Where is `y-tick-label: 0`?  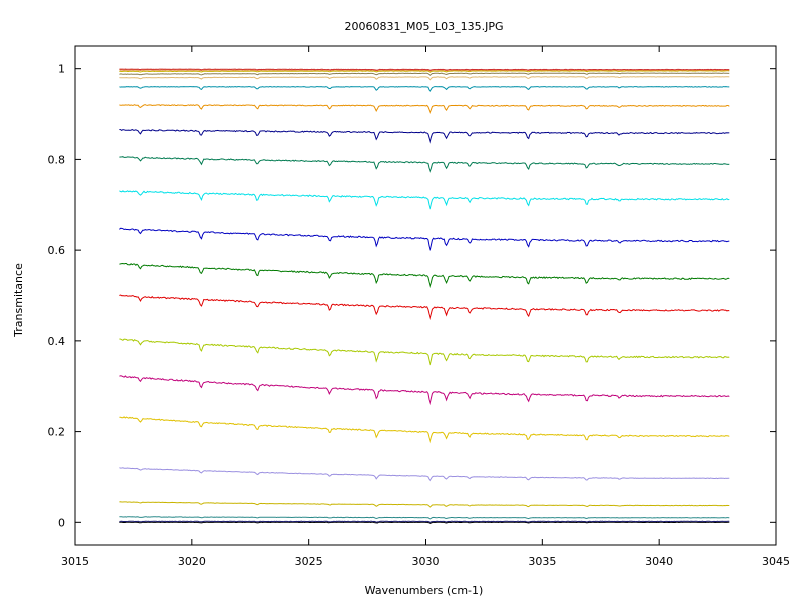 y-tick-label: 0 is located at coordinates (61, 522).